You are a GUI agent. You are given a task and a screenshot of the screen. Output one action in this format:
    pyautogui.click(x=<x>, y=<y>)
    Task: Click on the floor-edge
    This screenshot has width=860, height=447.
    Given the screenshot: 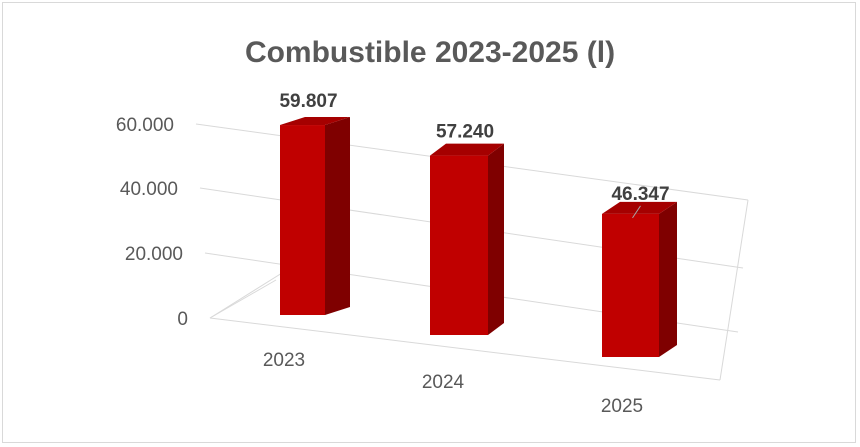 What is the action you would take?
    pyautogui.click(x=243, y=299)
    